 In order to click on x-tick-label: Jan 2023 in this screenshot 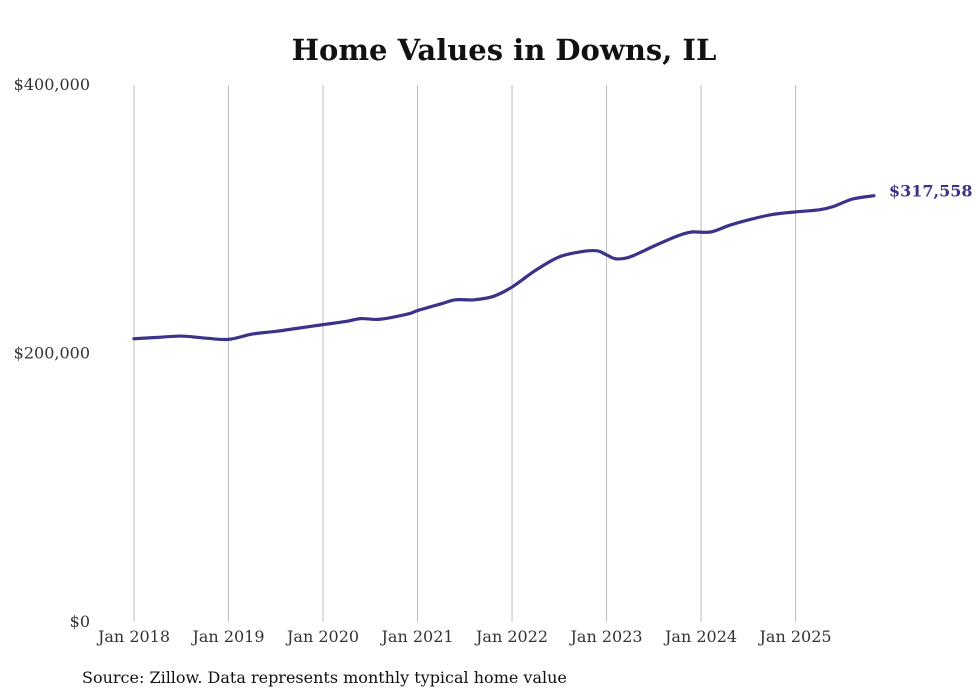, I will do `click(606, 636)`.